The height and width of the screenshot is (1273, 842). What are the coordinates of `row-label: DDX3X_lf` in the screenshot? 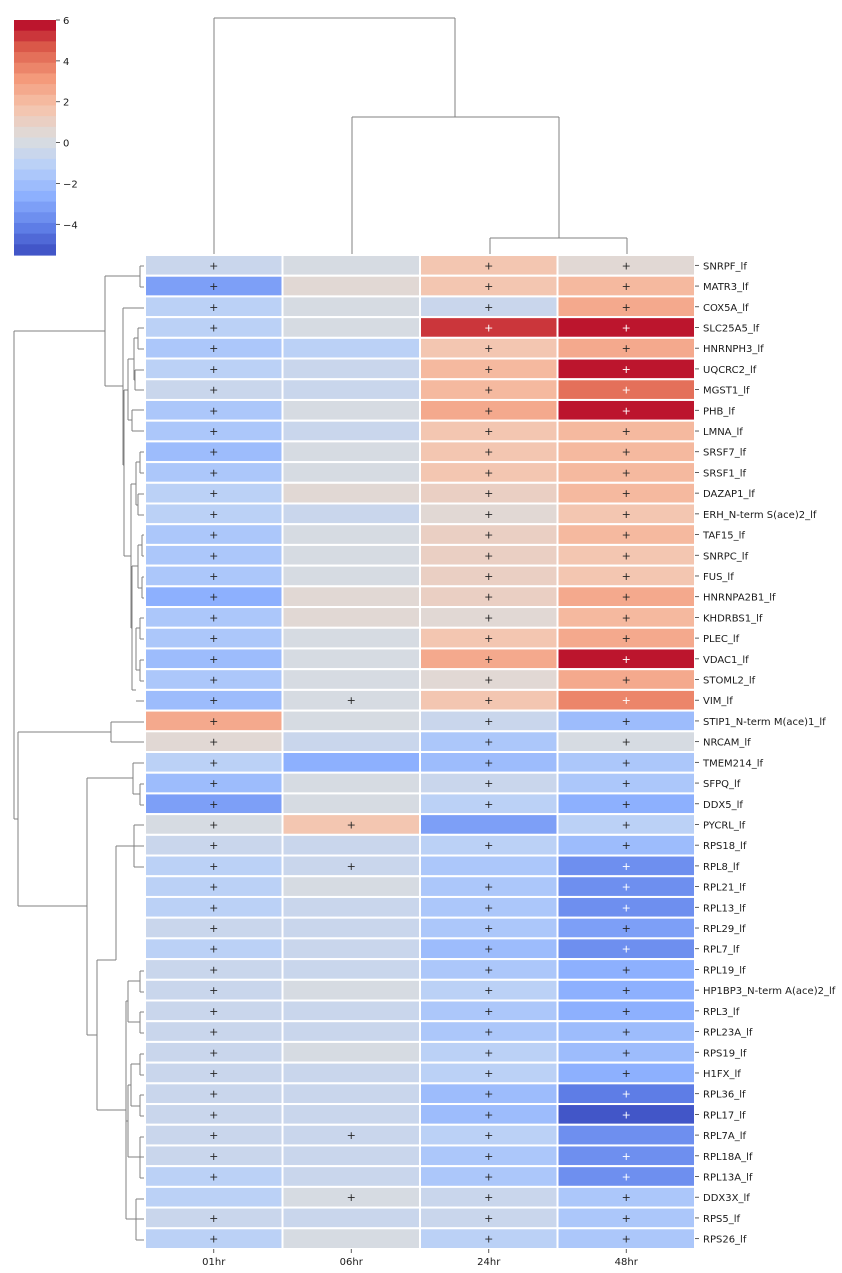 It's located at (726, 1198).